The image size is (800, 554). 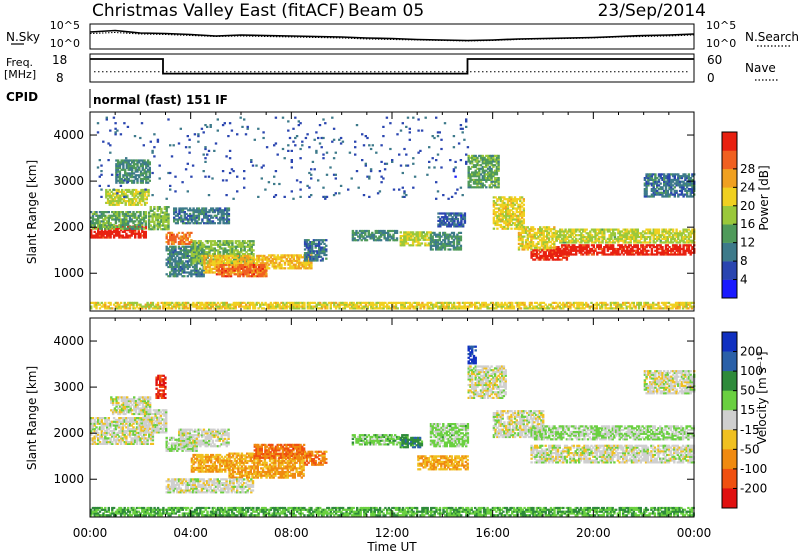 What do you see at coordinates (652, 11) in the screenshot?
I see `date-label: 23/Sep/2014` at bounding box center [652, 11].